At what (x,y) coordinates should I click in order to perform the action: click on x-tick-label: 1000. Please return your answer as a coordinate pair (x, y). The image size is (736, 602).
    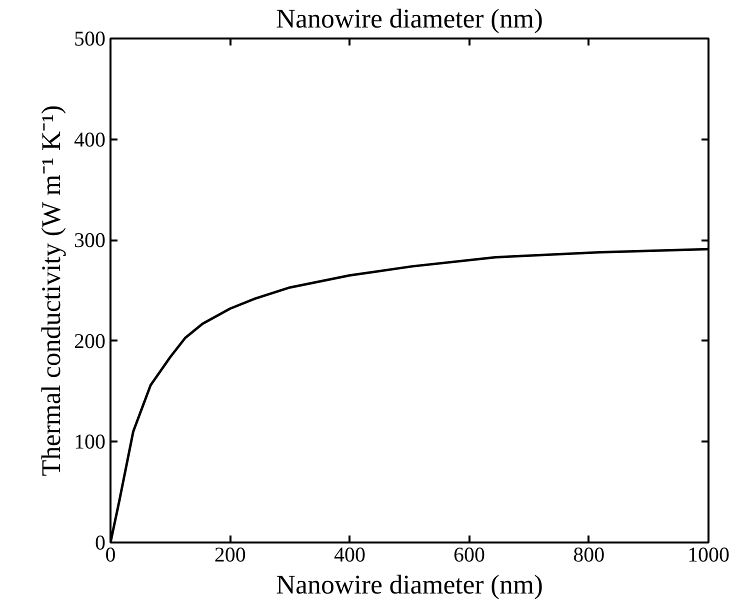
    Looking at the image, I should click on (709, 554).